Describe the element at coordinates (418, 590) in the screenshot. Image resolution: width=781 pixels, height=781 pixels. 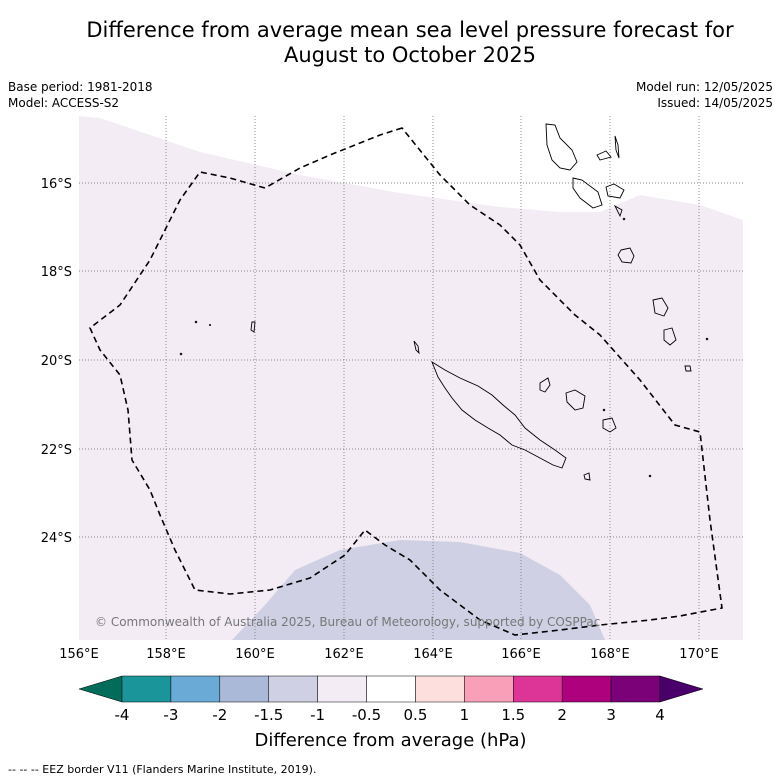
I see `anomaly-area-dark` at that location.